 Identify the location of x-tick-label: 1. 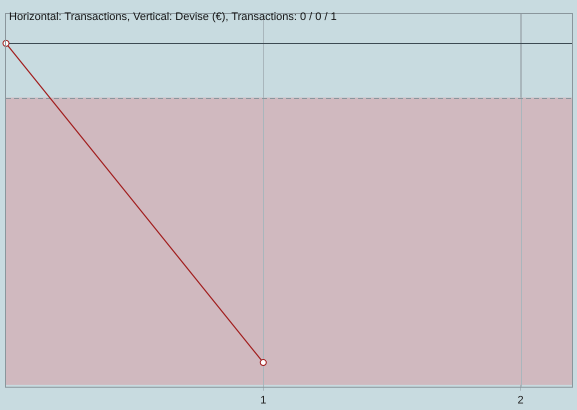
(263, 400).